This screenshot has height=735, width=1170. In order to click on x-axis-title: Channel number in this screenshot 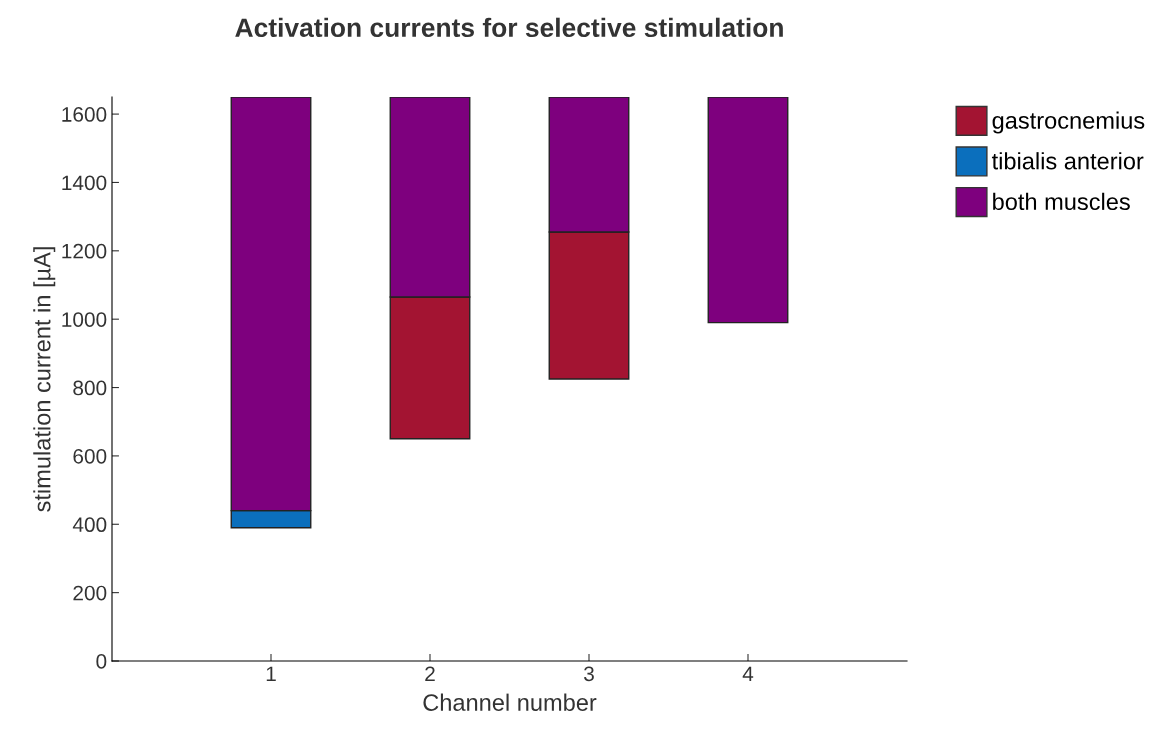, I will do `click(510, 702)`.